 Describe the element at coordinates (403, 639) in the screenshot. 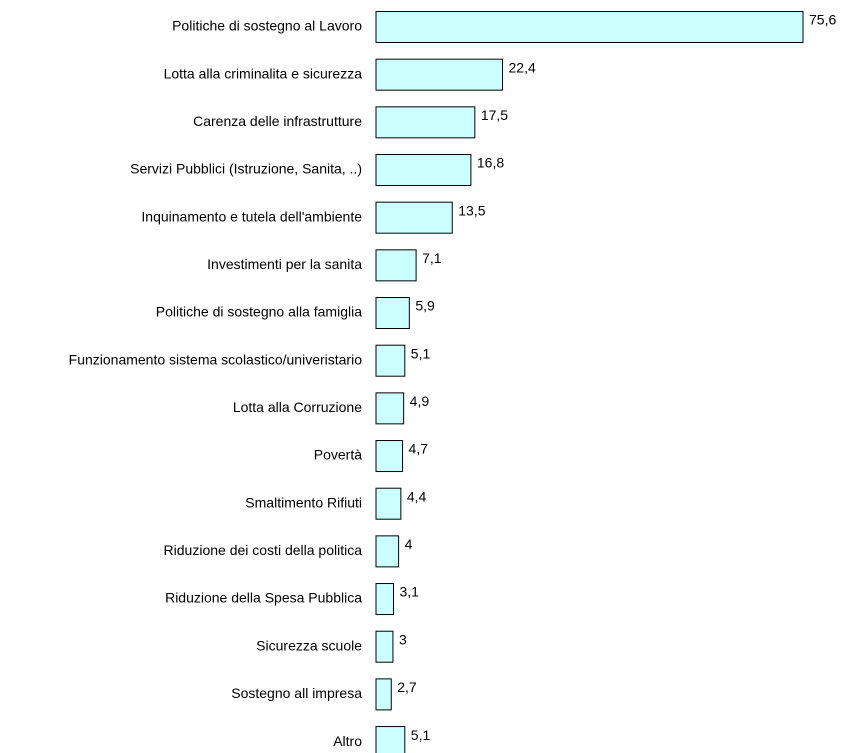

I see `value-label: 3` at that location.